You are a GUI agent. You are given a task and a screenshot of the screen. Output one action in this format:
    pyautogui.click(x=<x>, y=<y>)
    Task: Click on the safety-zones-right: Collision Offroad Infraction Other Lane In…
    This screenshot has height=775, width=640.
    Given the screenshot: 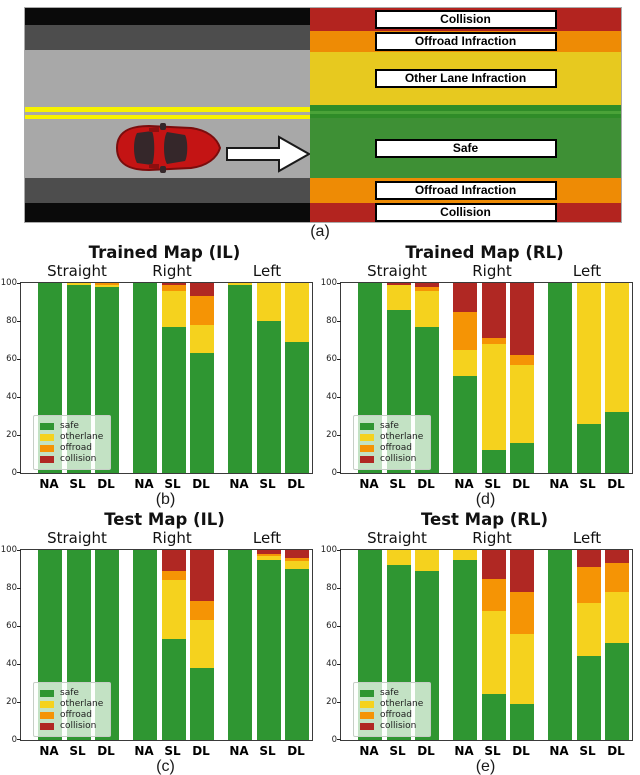 What is the action you would take?
    pyautogui.click(x=465, y=115)
    